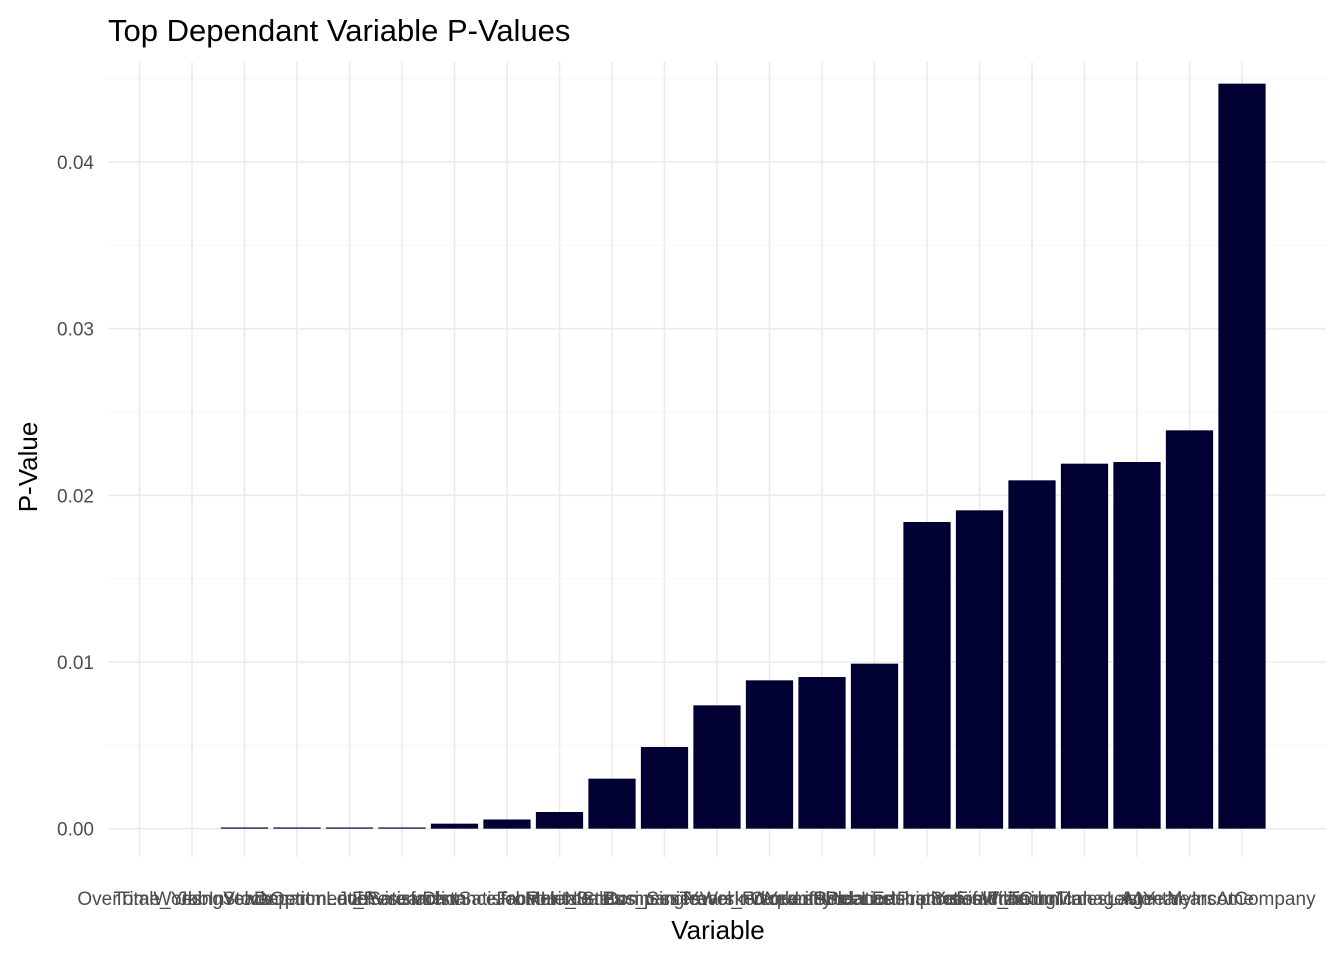 The image size is (1344, 960). I want to click on y-tick-label: 0.02, so click(75, 496).